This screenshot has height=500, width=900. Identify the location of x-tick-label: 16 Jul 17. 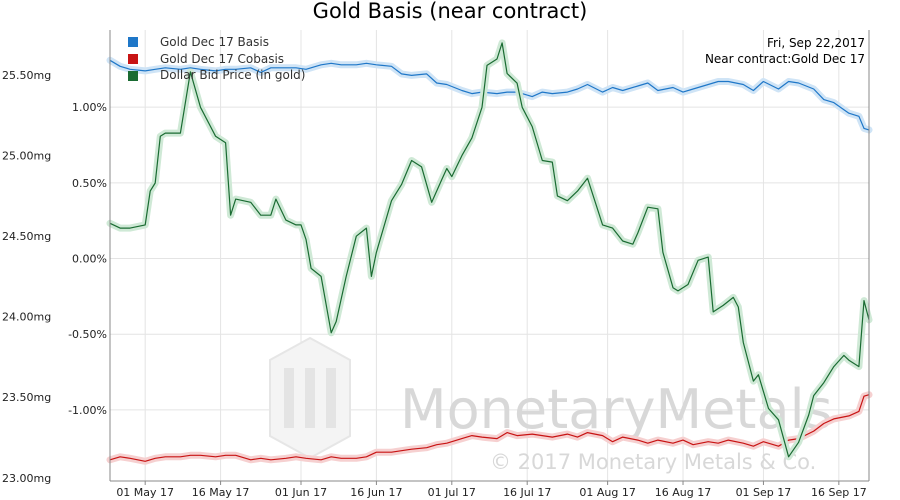
(527, 492).